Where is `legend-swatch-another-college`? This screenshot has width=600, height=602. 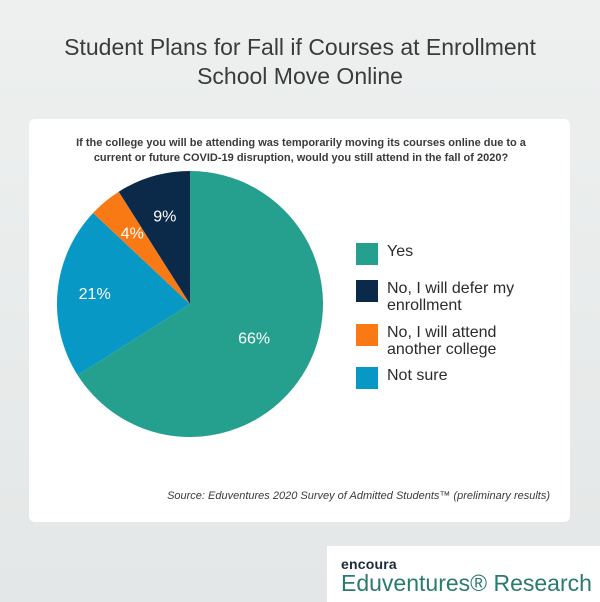 legend-swatch-another-college is located at coordinates (367, 335).